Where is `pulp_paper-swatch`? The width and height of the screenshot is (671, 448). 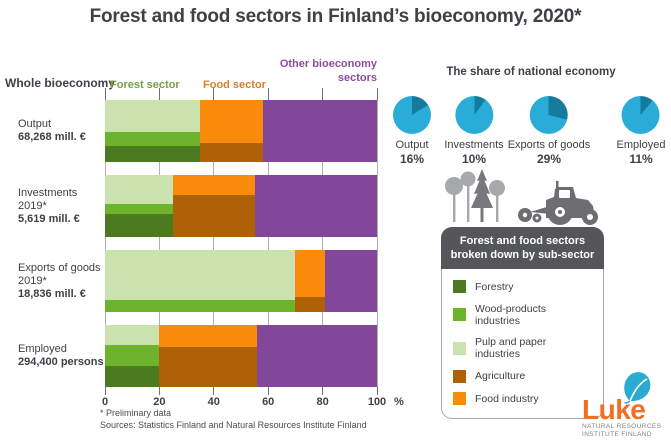 pulp_paper-swatch is located at coordinates (459, 348).